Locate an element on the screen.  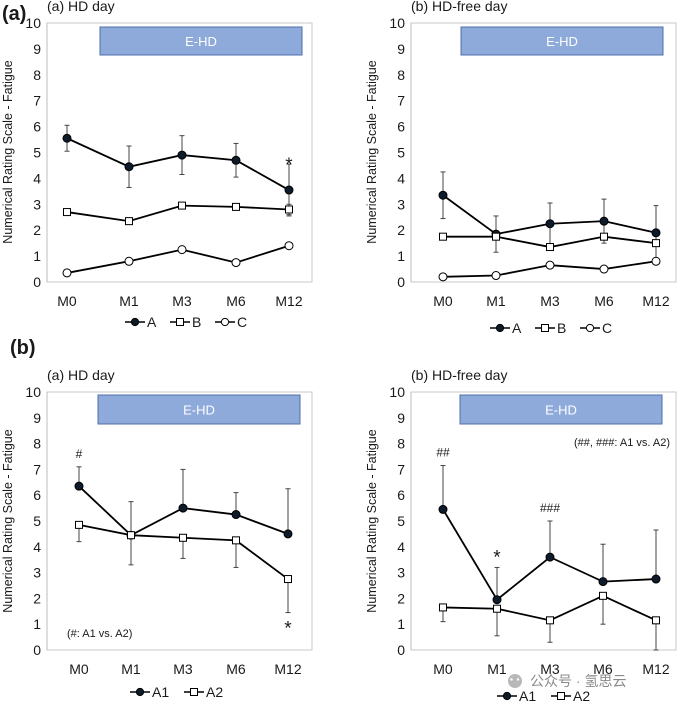
annotation: (#: A1 vs. A2) is located at coordinates (99, 634).